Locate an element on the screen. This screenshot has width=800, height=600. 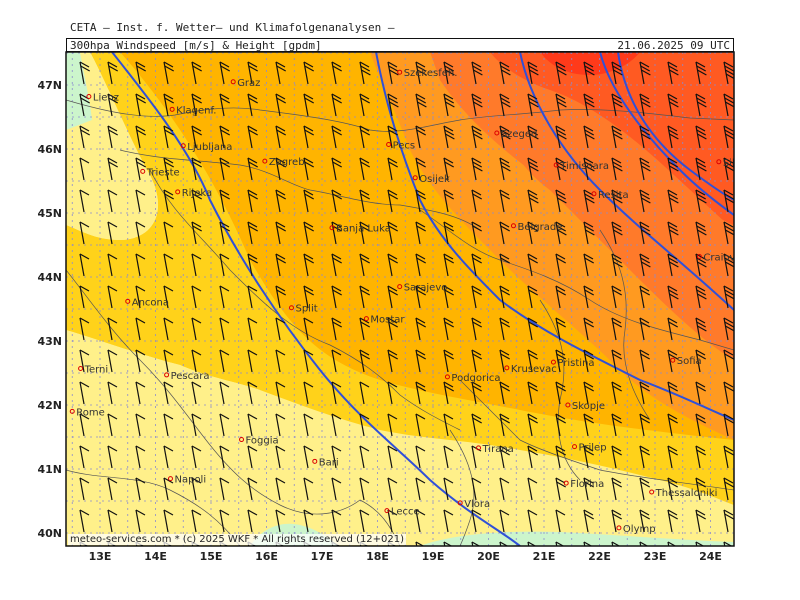
city-label: Mostar is located at coordinates (387, 320).